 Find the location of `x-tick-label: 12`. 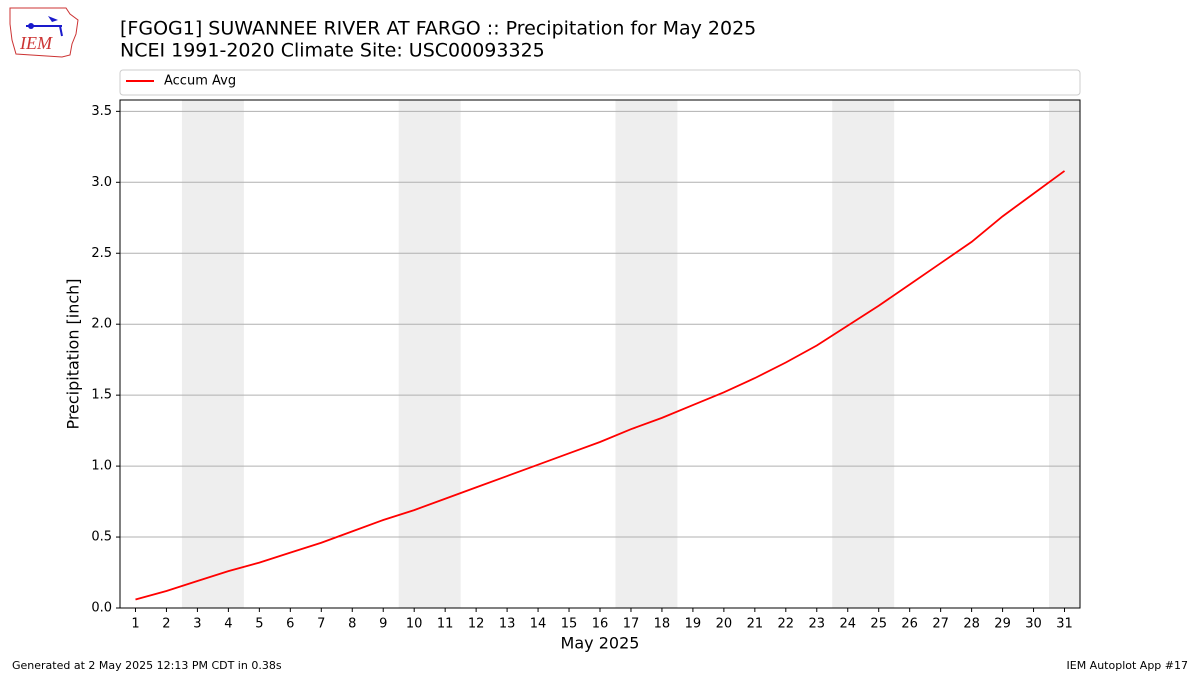

x-tick-label: 12 is located at coordinates (476, 624).